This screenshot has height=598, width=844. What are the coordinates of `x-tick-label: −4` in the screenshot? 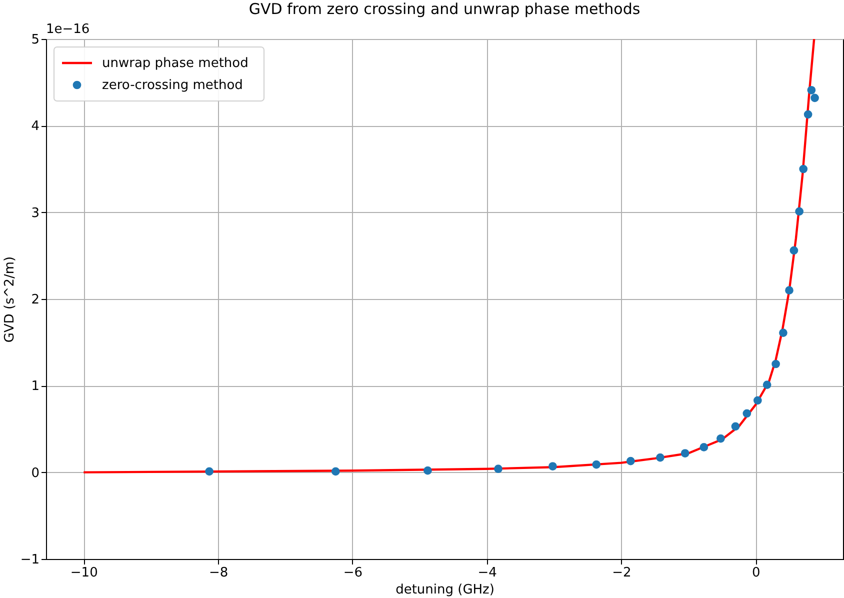 It's located at (487, 573).